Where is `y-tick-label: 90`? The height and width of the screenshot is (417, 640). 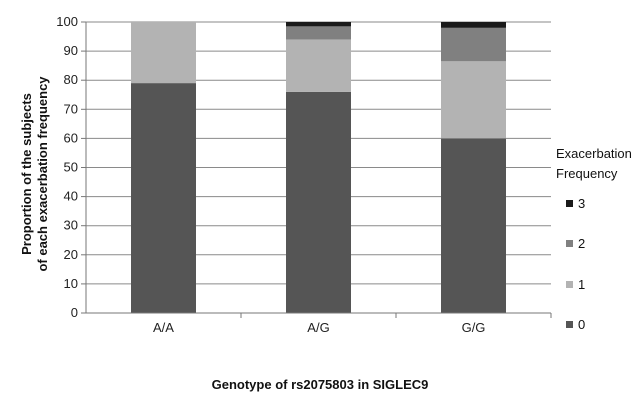 y-tick-label: 90 is located at coordinates (71, 50).